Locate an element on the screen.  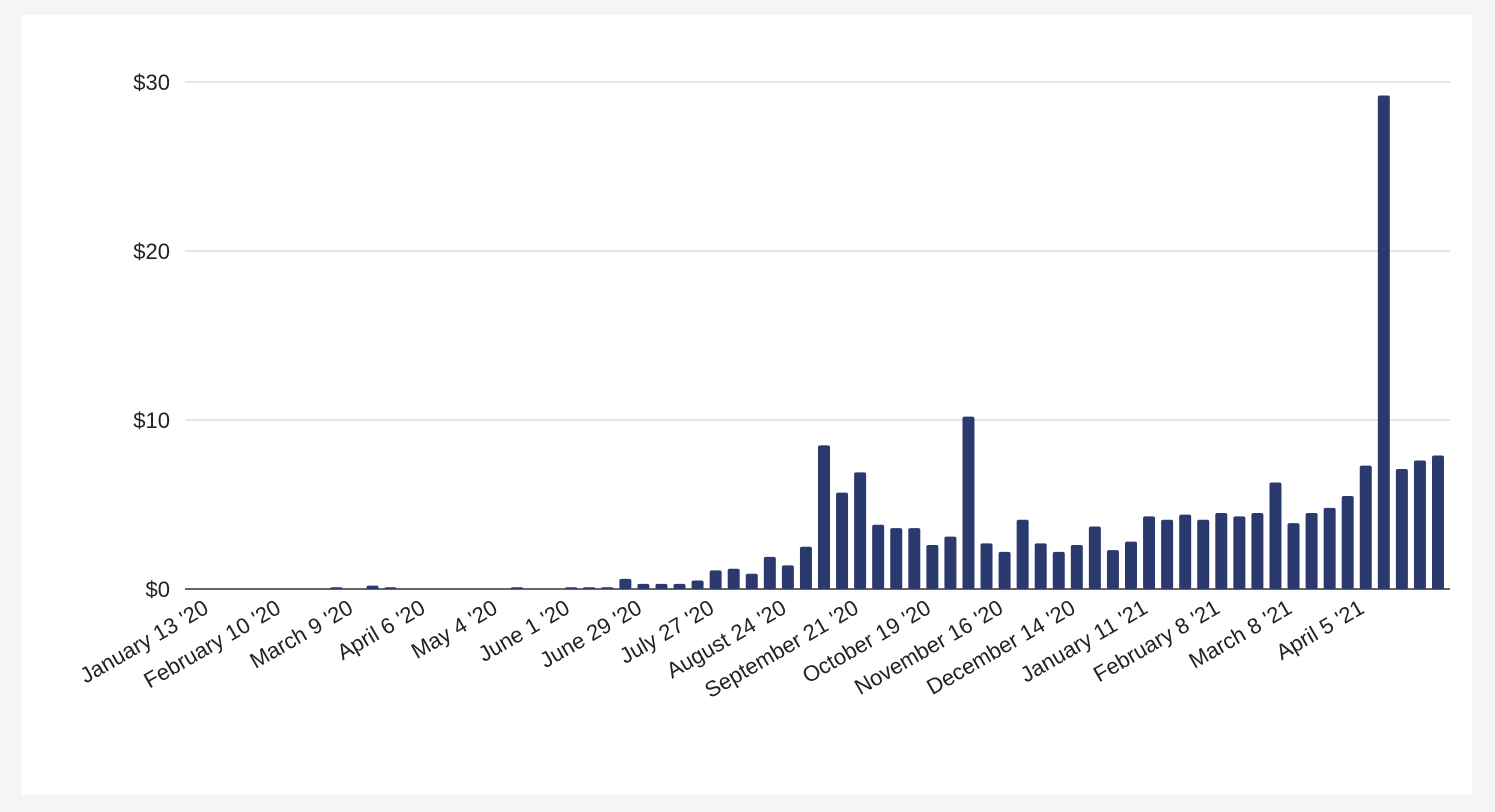
y-tick-label: $0 is located at coordinates (158, 589).